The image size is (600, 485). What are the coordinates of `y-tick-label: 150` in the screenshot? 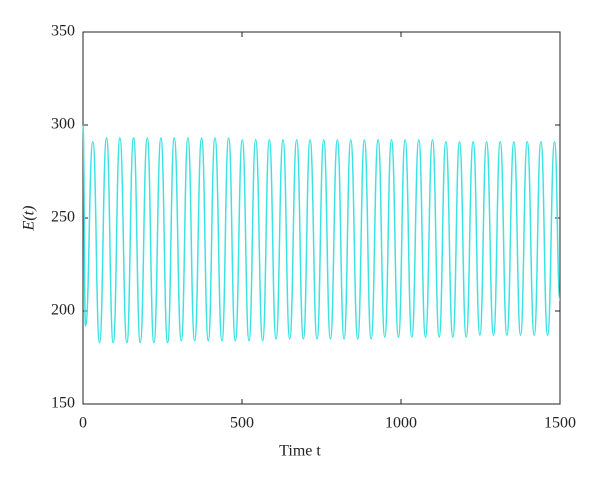 It's located at (63, 403).